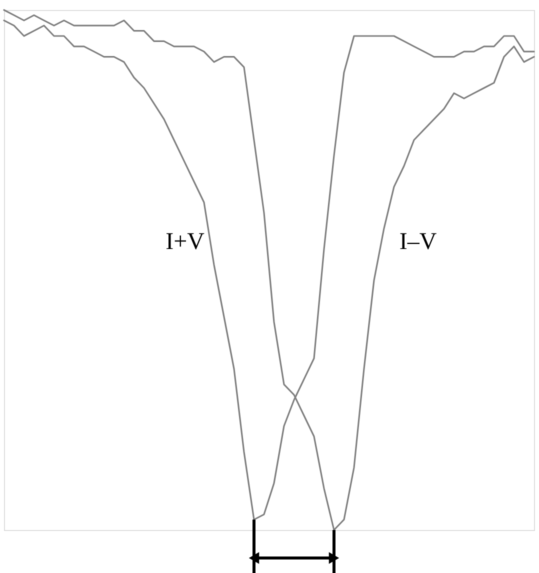 This screenshot has height=573, width=539. I want to click on series-label: I+V, so click(186, 242).